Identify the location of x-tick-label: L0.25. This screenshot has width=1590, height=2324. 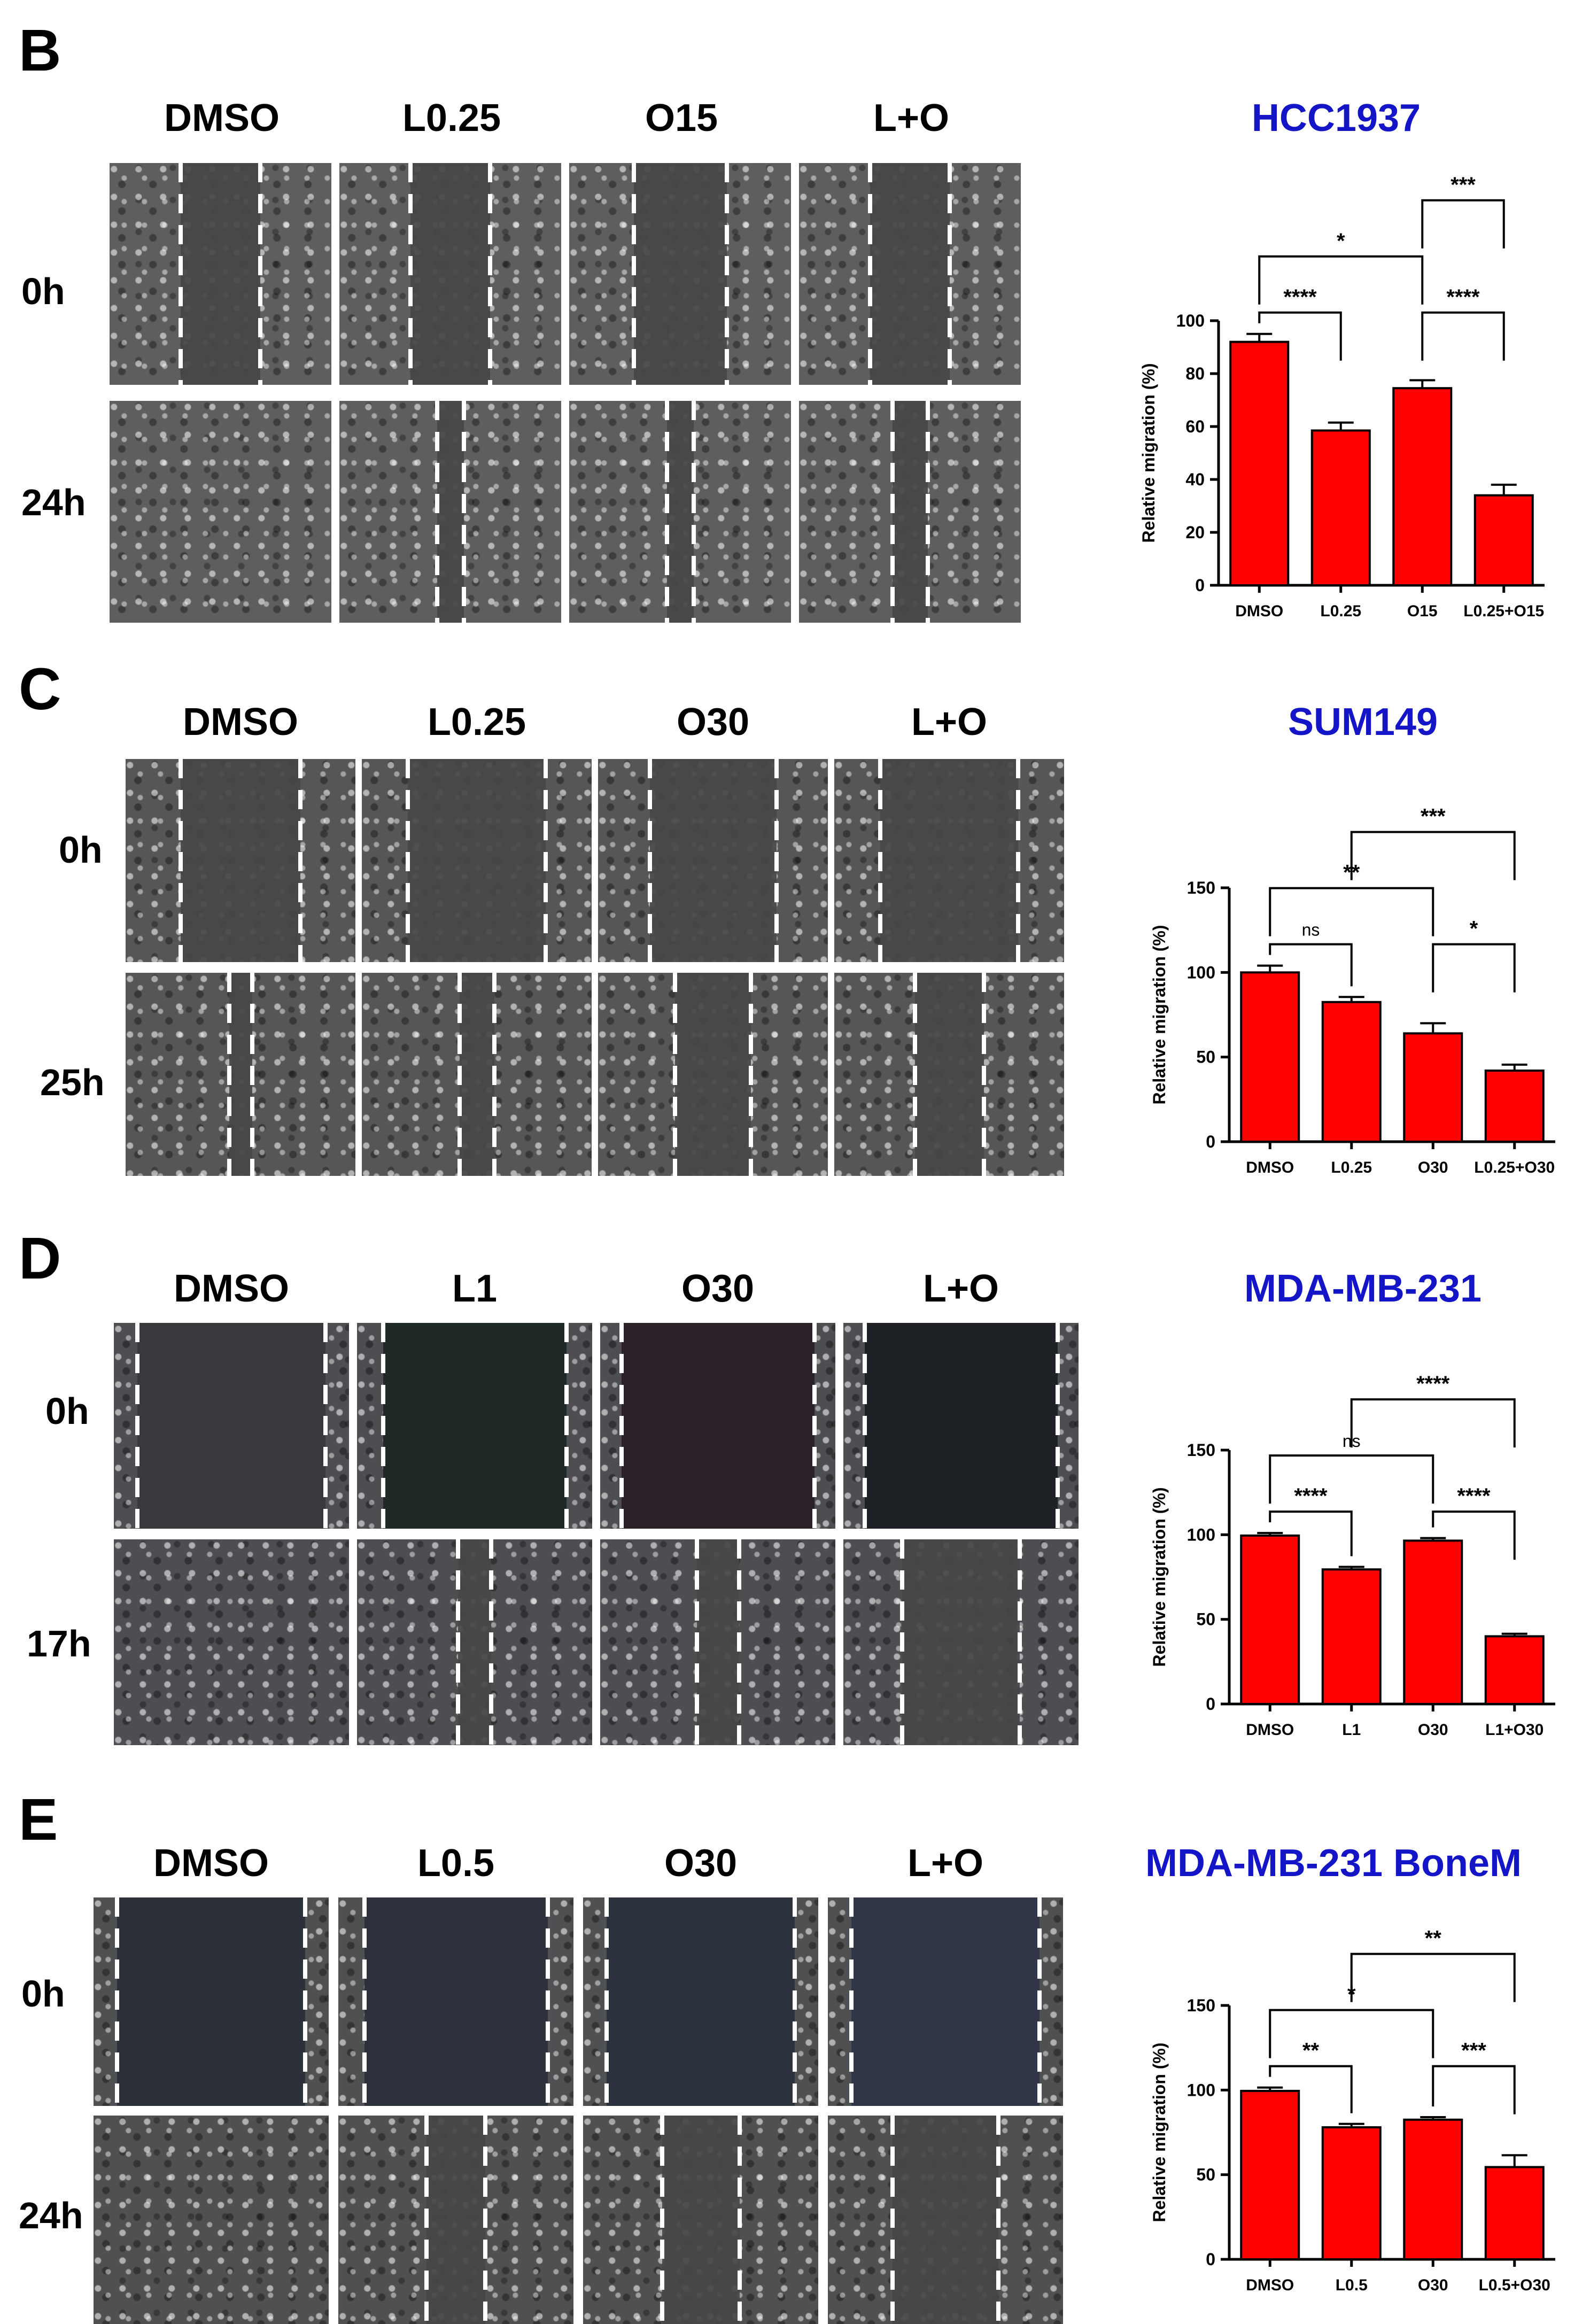
(1351, 1167).